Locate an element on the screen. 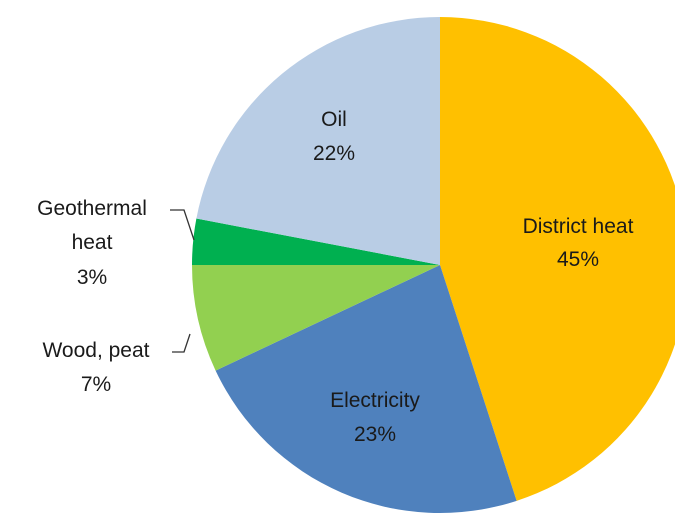 This screenshot has width=675, height=519. label-geothermal-line1: Geothermal is located at coordinates (92, 208).